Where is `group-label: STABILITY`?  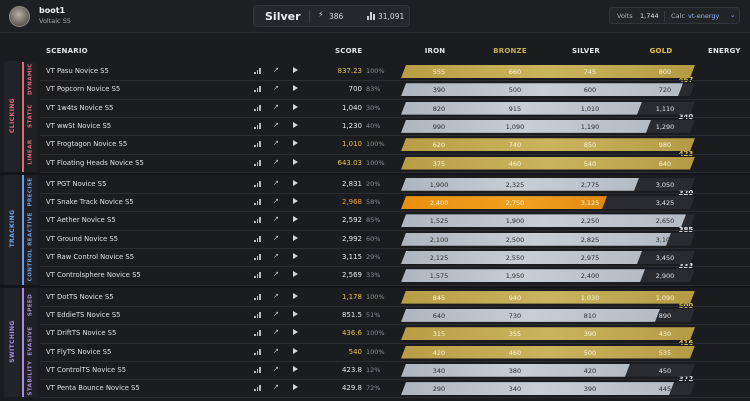 group-label: STABILITY is located at coordinates (30, 378).